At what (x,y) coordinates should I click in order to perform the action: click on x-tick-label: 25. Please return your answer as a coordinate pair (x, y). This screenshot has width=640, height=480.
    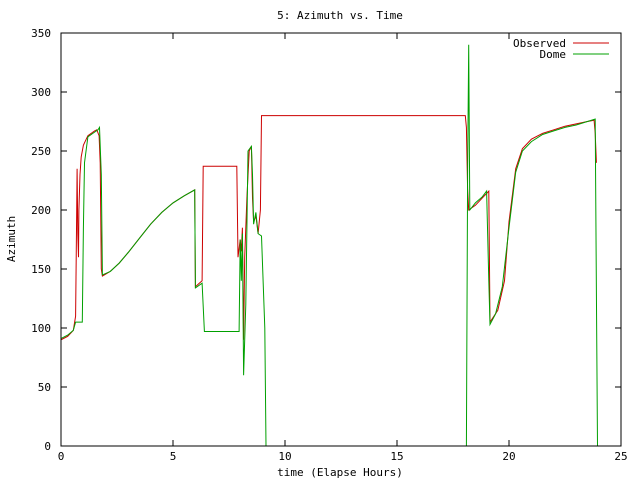
    Looking at the image, I should click on (620, 456).